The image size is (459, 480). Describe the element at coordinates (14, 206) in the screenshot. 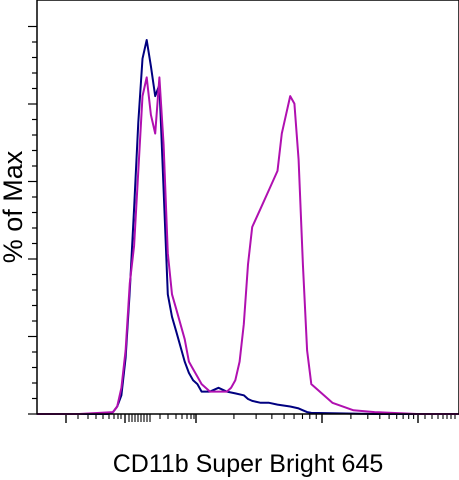

I see `y-axis-label: % of Max` at that location.